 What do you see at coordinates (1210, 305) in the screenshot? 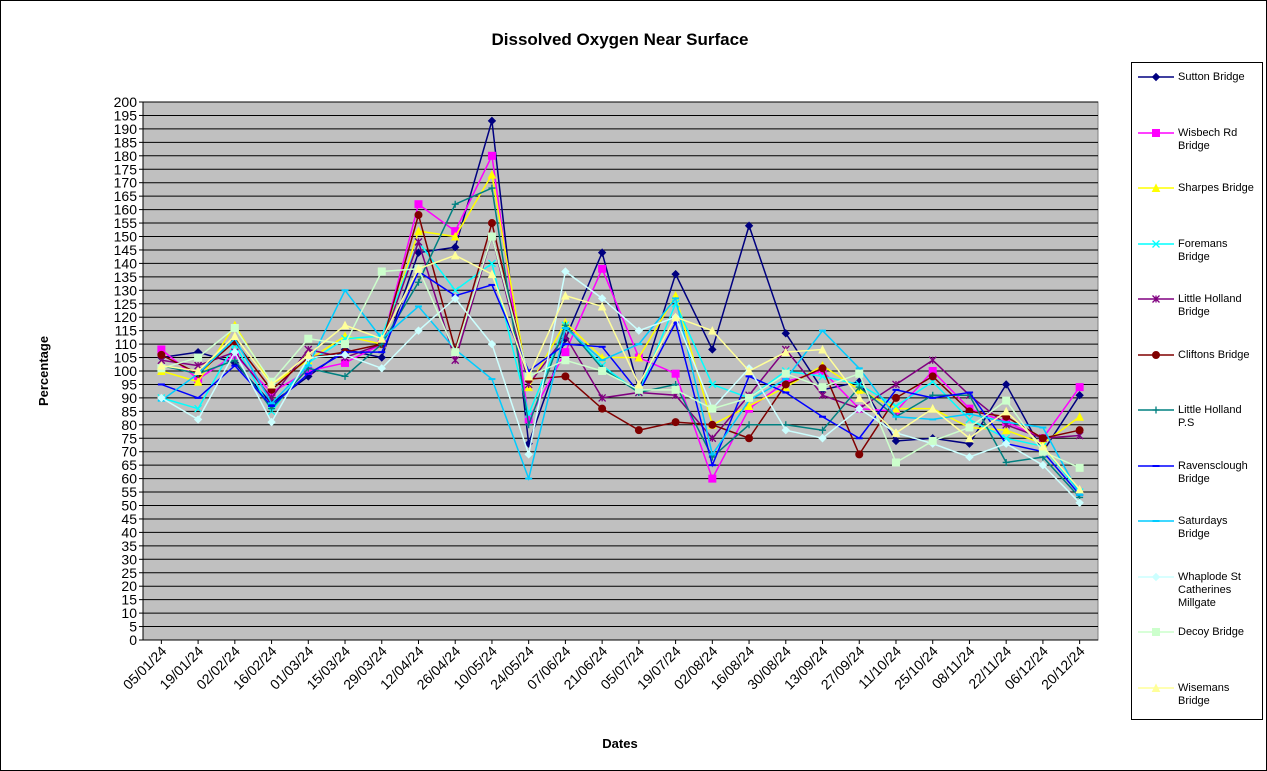
I see `legend-label: Little Holland Bridge` at bounding box center [1210, 305].